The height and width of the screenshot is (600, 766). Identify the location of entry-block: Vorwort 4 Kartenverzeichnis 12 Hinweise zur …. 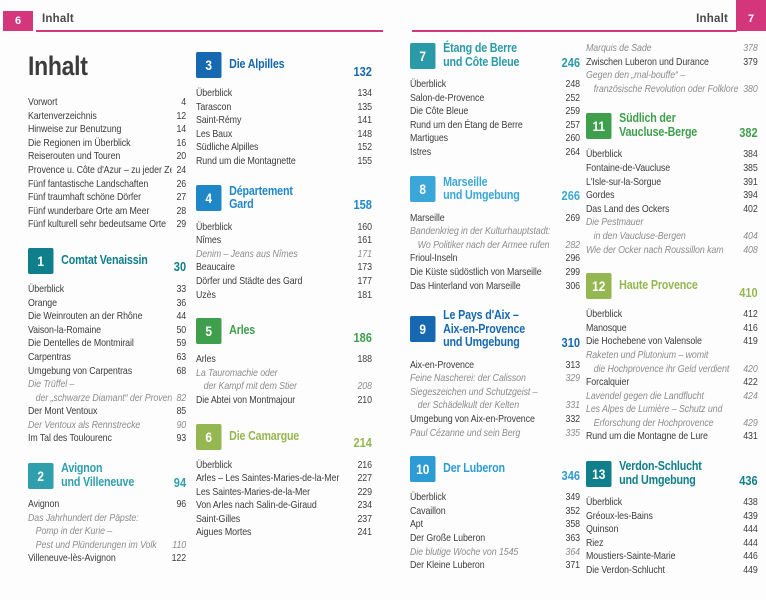
(107, 164).